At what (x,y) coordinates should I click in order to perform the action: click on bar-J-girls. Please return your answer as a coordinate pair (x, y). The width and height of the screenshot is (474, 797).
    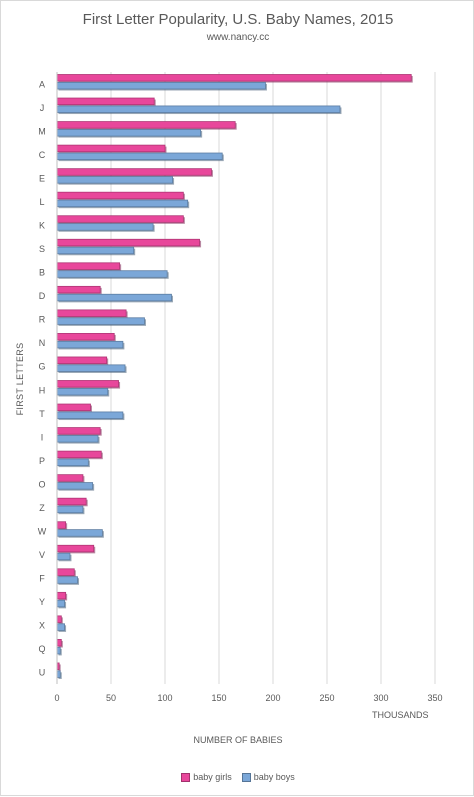
    Looking at the image, I should click on (105, 101).